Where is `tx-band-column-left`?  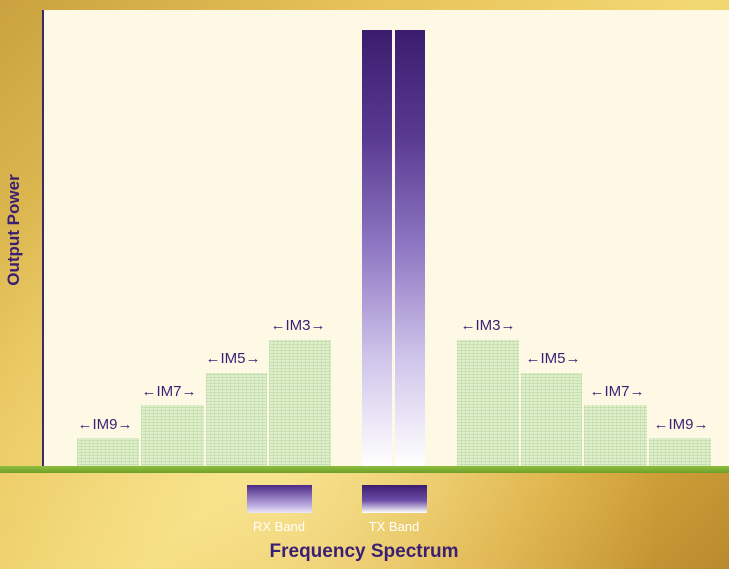 tx-band-column-left is located at coordinates (377, 248).